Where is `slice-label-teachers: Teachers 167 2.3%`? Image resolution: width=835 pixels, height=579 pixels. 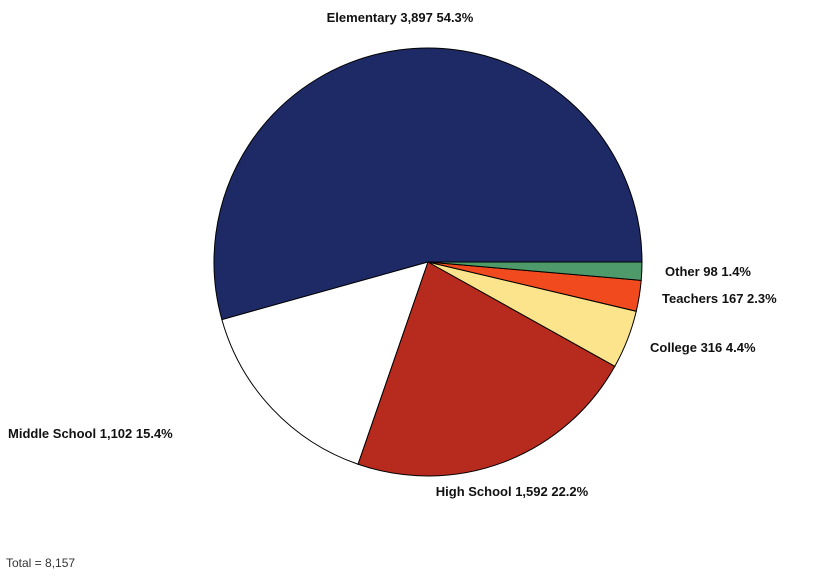
slice-label-teachers: Teachers 167 2.3% is located at coordinates (719, 298).